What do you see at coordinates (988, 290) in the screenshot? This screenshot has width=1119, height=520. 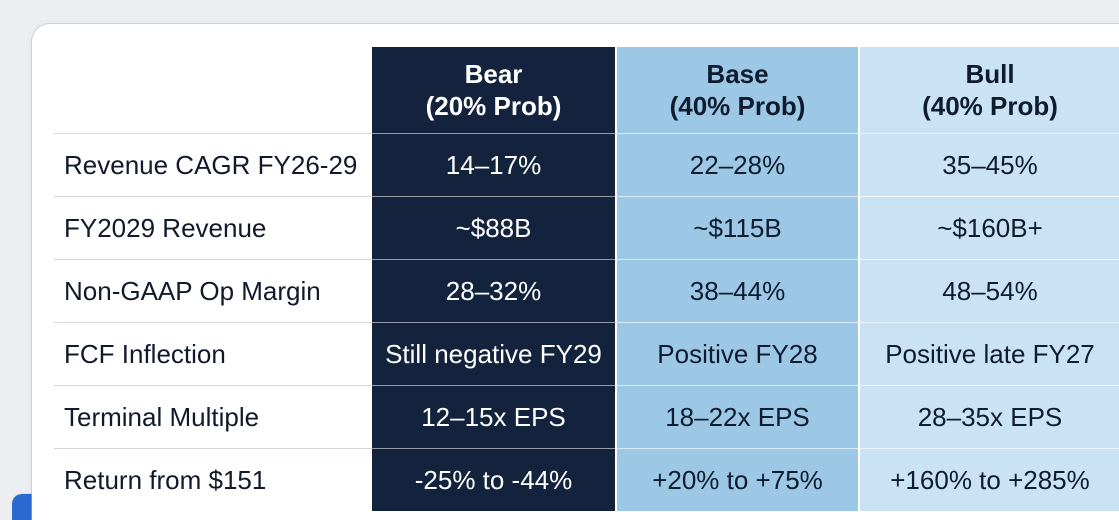 I see `cell-bull: 48–54%` at bounding box center [988, 290].